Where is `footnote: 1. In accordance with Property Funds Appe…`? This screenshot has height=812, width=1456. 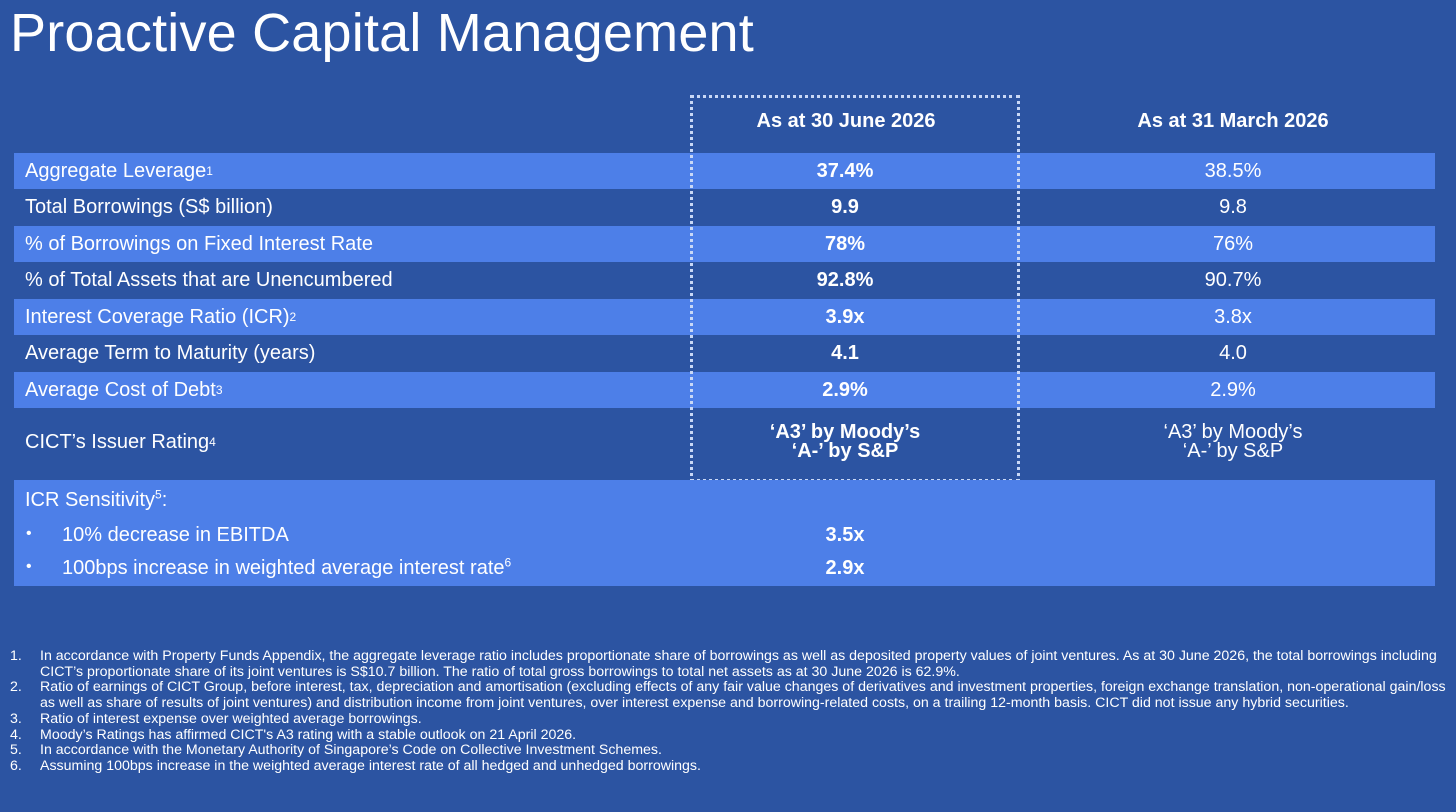
footnote: 1. In accordance with Property Funds Appe… is located at coordinates (723, 664).